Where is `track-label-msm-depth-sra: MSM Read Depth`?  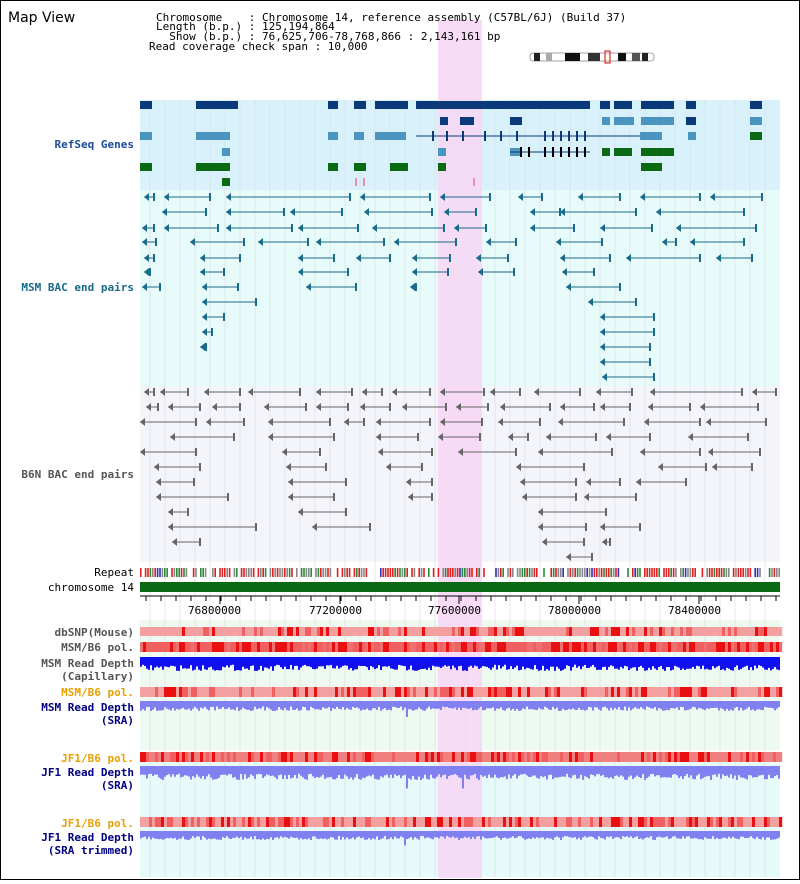 track-label-msm-depth-sra: MSM Read Depth is located at coordinates (87, 707).